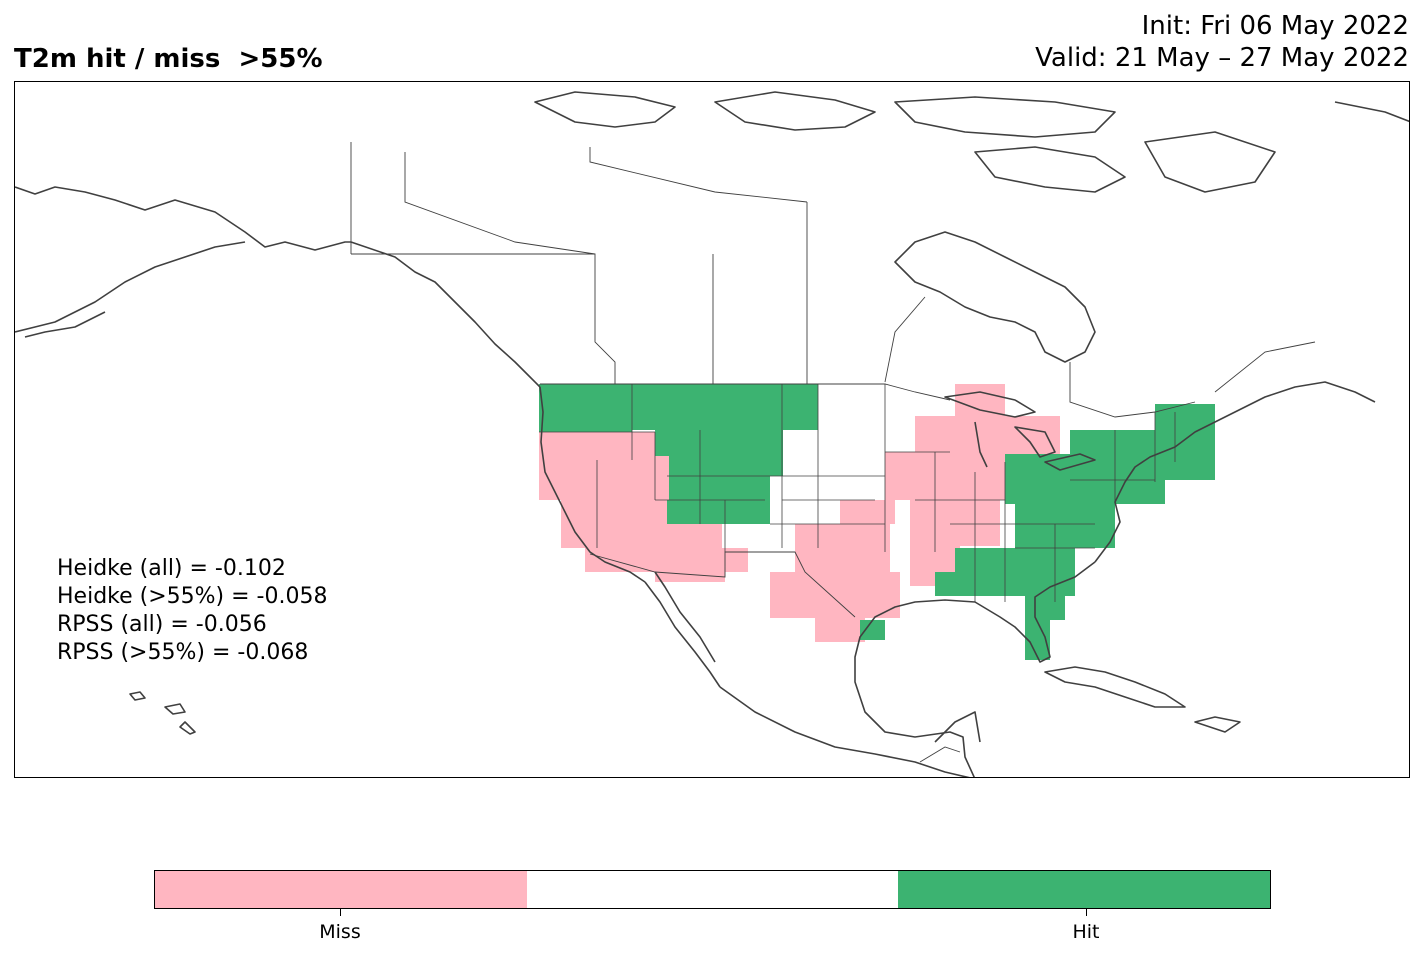 This screenshot has width=1425, height=958. Describe the element at coordinates (1086, 932) in the screenshot. I see `label-hit: Hit` at that location.